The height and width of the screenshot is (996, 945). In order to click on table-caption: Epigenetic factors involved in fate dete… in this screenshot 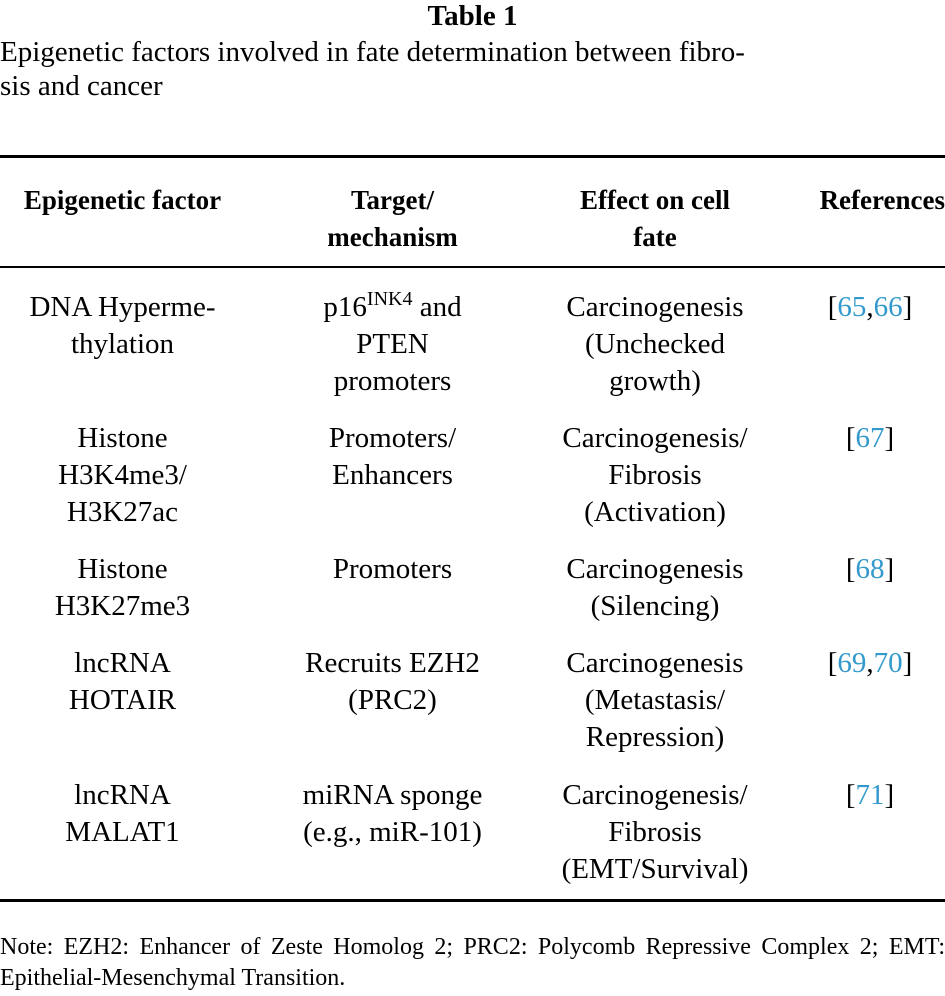, I will do `click(372, 69)`.